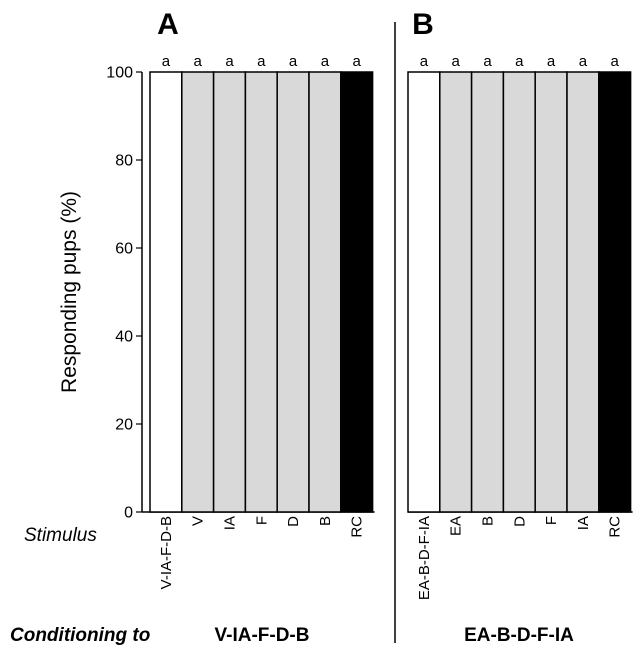 This screenshot has width=633, height=645. What do you see at coordinates (60, 535) in the screenshot?
I see `stimulus-label: Stimulus` at bounding box center [60, 535].